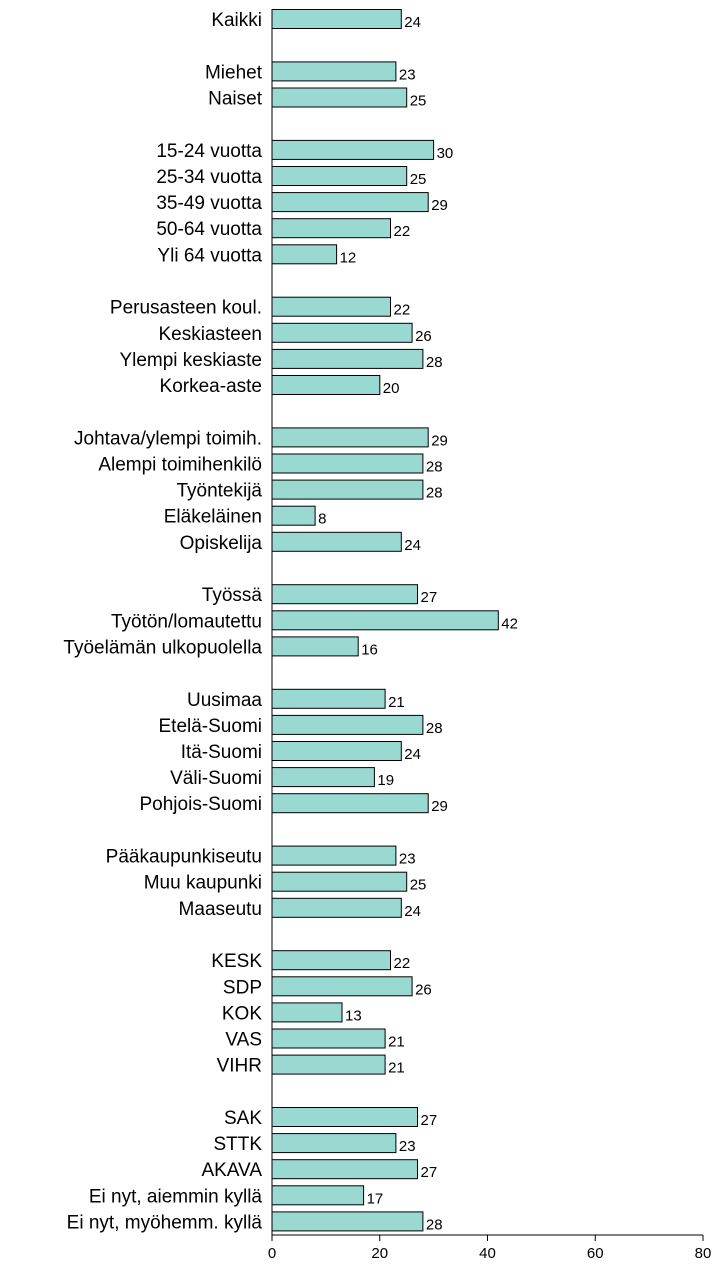  Describe the element at coordinates (235, 99) in the screenshot. I see `category-label: Naiset` at that location.